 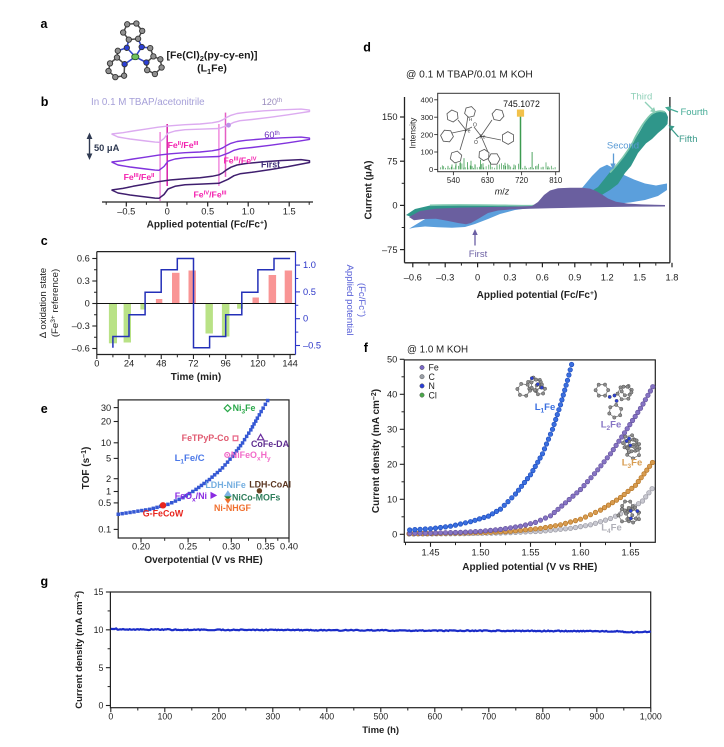 I want to click on svg-text: 72, so click(x=193, y=364).